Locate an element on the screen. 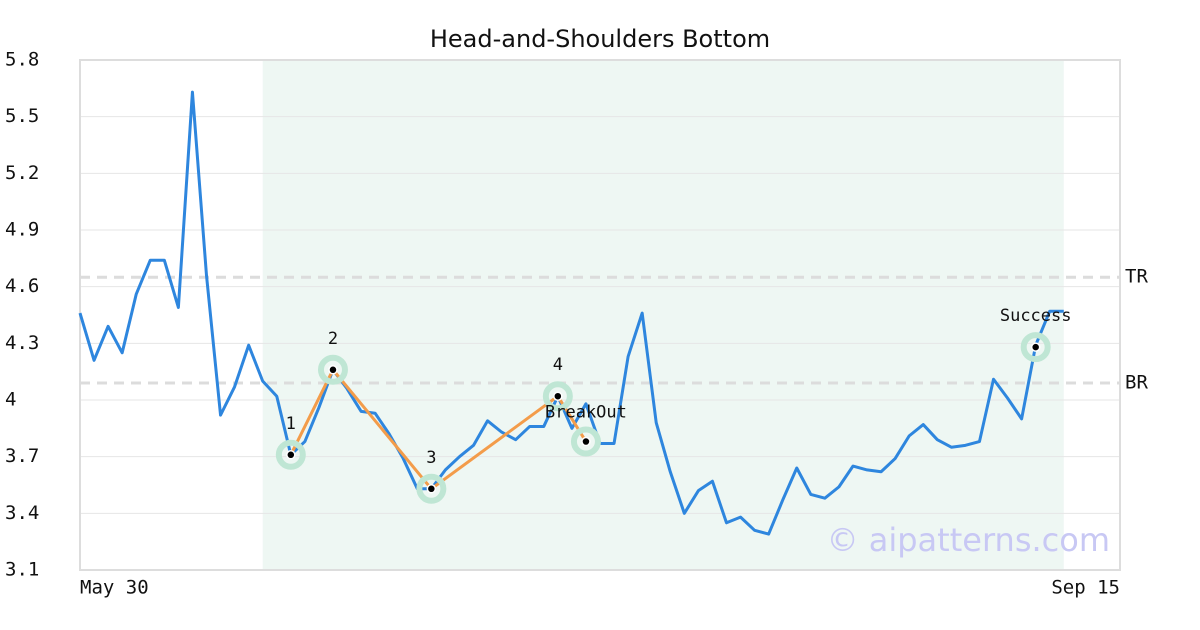 This screenshot has width=1200, height=630. watermark: © aipatterns.com is located at coordinates (968, 540).